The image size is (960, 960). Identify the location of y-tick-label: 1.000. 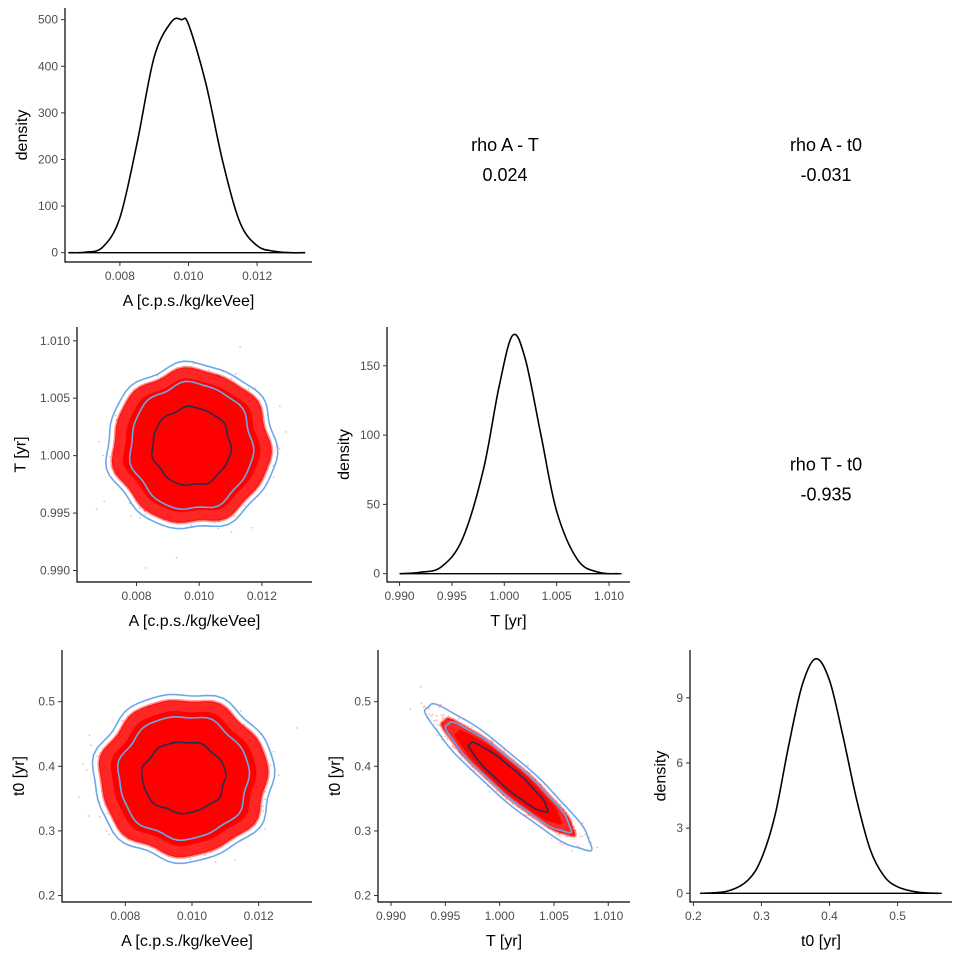
(55, 456).